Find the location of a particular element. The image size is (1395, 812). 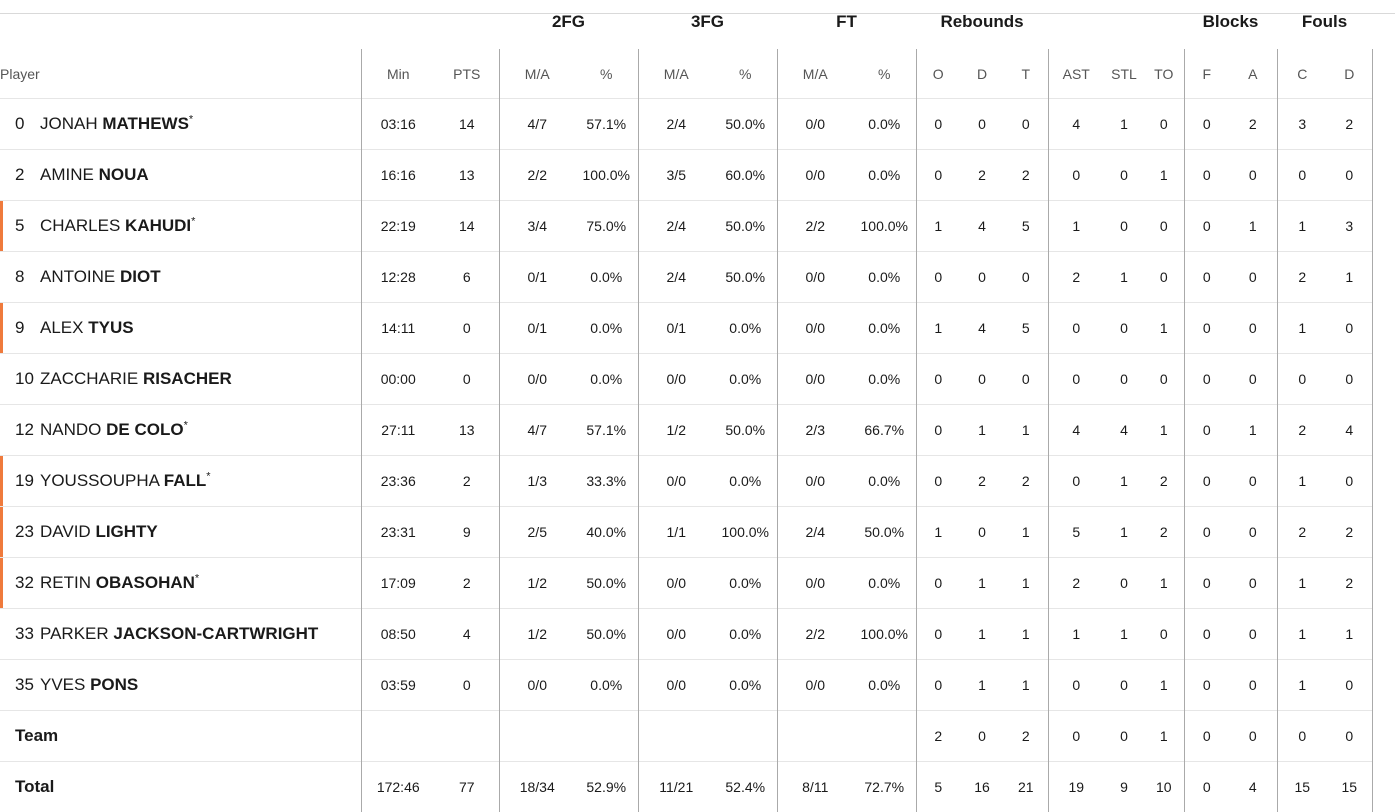

player-first-name: YOUSSOUPHA is located at coordinates (99, 480).